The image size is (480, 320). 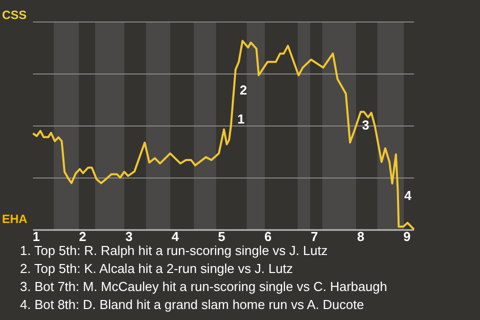 What do you see at coordinates (15, 219) in the screenshot?
I see `text: EHA` at bounding box center [15, 219].